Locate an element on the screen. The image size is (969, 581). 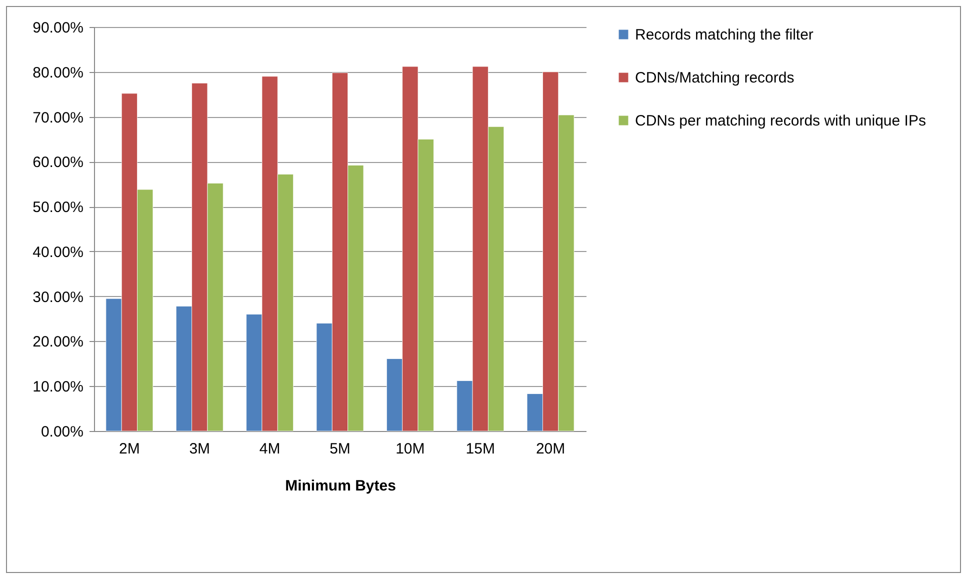
x-tick-label: 4M is located at coordinates (269, 449).